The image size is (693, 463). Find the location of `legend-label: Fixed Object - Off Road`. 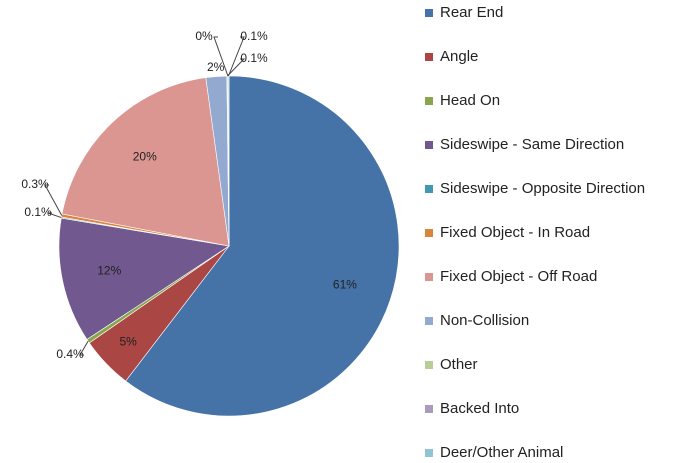

legend-label: Fixed Object - Off Road is located at coordinates (518, 276).